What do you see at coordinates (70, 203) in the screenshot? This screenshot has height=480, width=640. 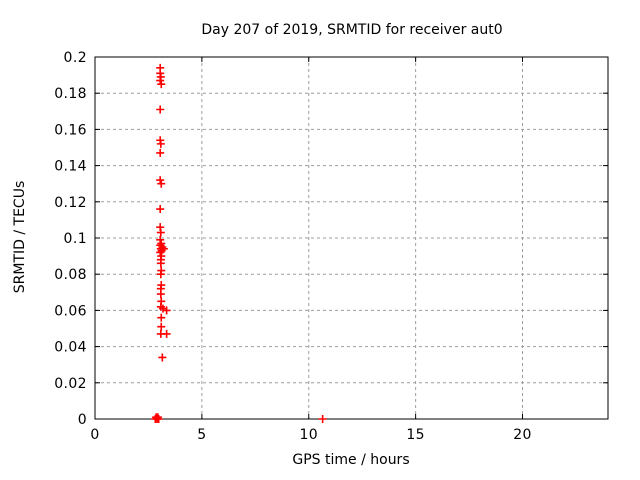 I see `y-tick-label: 0.12` at bounding box center [70, 203].